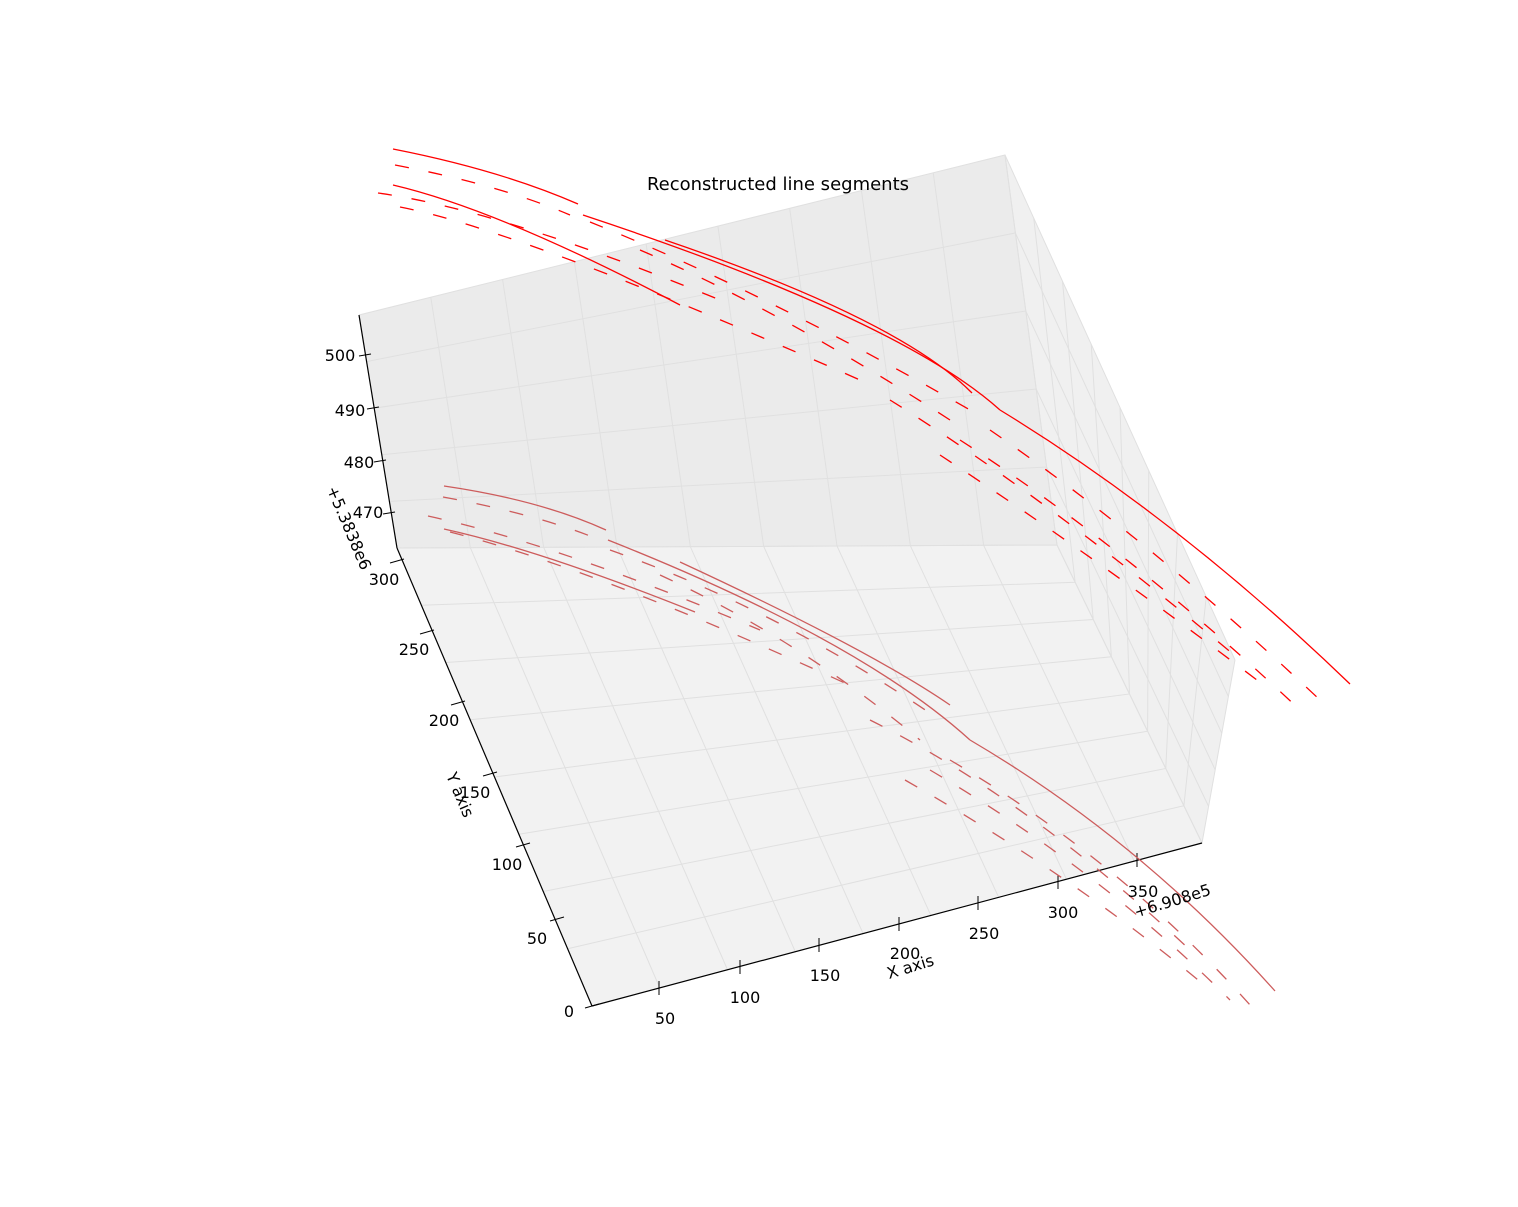 This screenshot has height=1207, width=1518. What do you see at coordinates (384, 579) in the screenshot?
I see `y-tick-label: 300` at bounding box center [384, 579].